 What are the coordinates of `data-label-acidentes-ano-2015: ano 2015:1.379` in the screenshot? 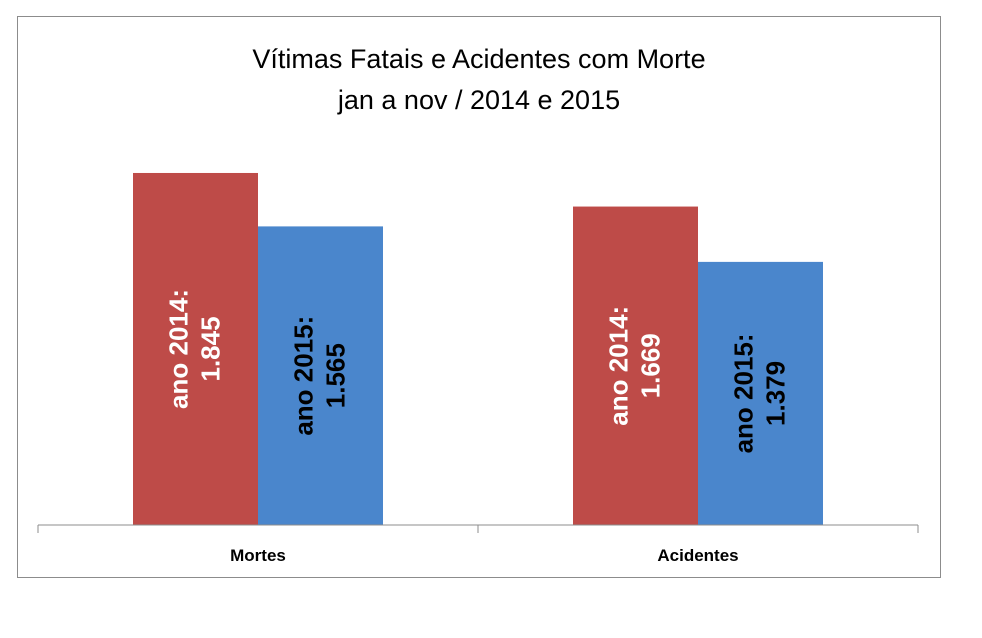 It's located at (760, 393).